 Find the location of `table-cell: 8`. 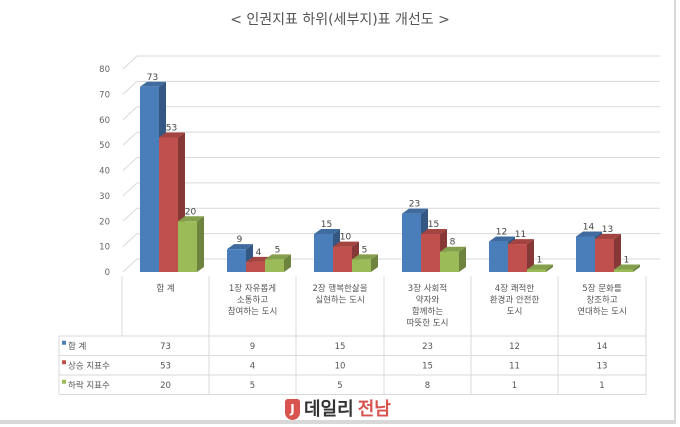

table-cell: 8 is located at coordinates (427, 386).